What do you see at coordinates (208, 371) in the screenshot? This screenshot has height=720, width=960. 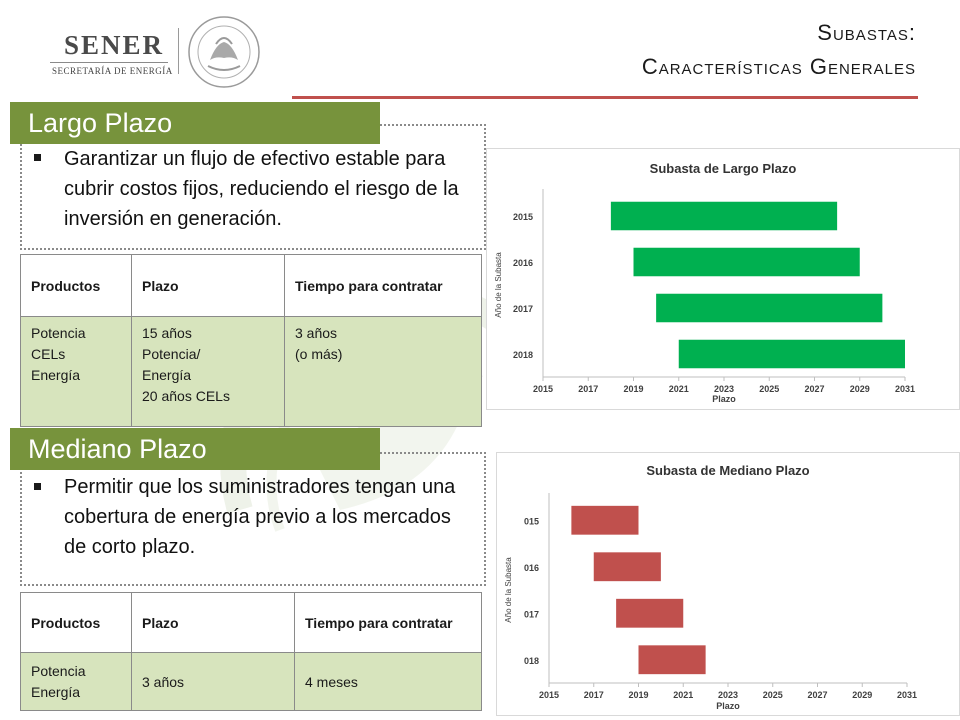 I see `table-cell-plazo: 15 años Potencia/ Energía 20 años CELs` at bounding box center [208, 371].